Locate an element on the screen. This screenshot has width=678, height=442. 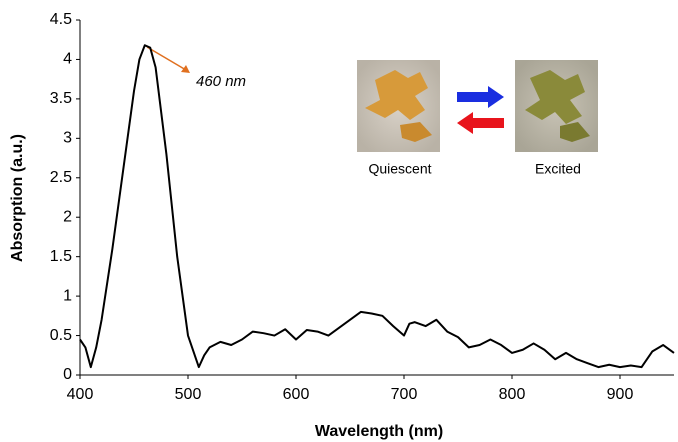
inset-label: Quiescent is located at coordinates (399, 169).